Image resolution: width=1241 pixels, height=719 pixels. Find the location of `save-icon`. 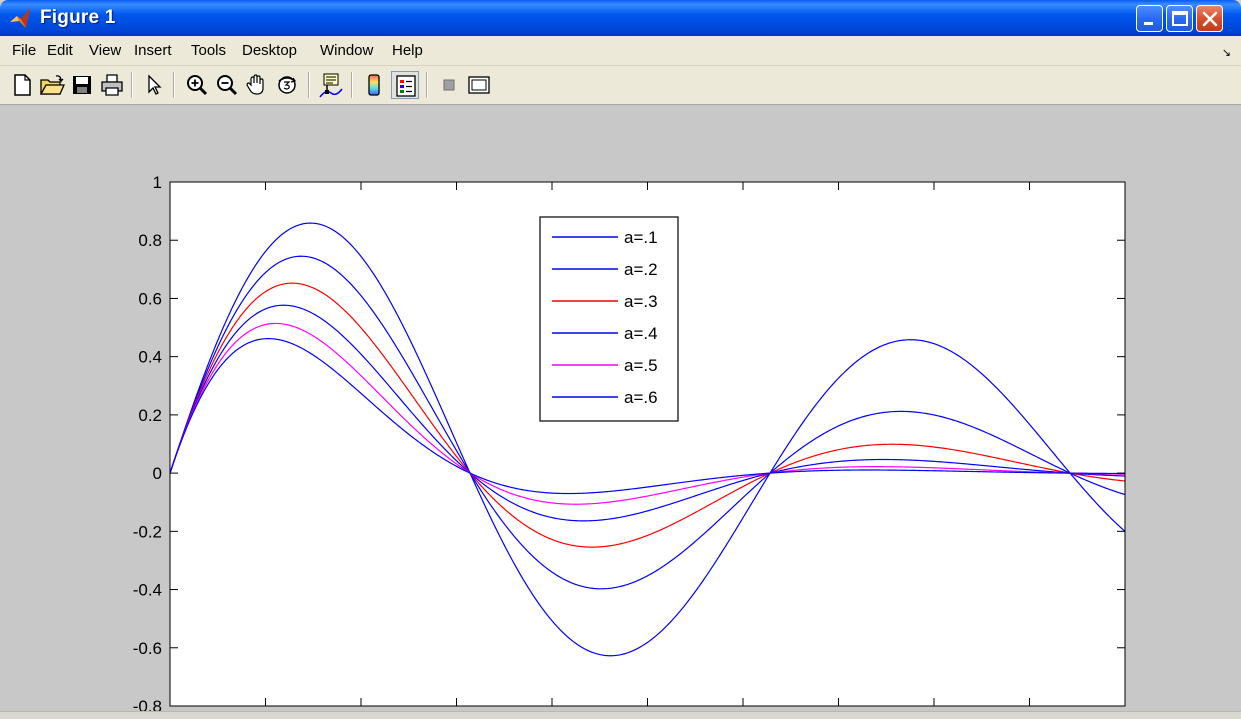

save-icon is located at coordinates (82, 85).